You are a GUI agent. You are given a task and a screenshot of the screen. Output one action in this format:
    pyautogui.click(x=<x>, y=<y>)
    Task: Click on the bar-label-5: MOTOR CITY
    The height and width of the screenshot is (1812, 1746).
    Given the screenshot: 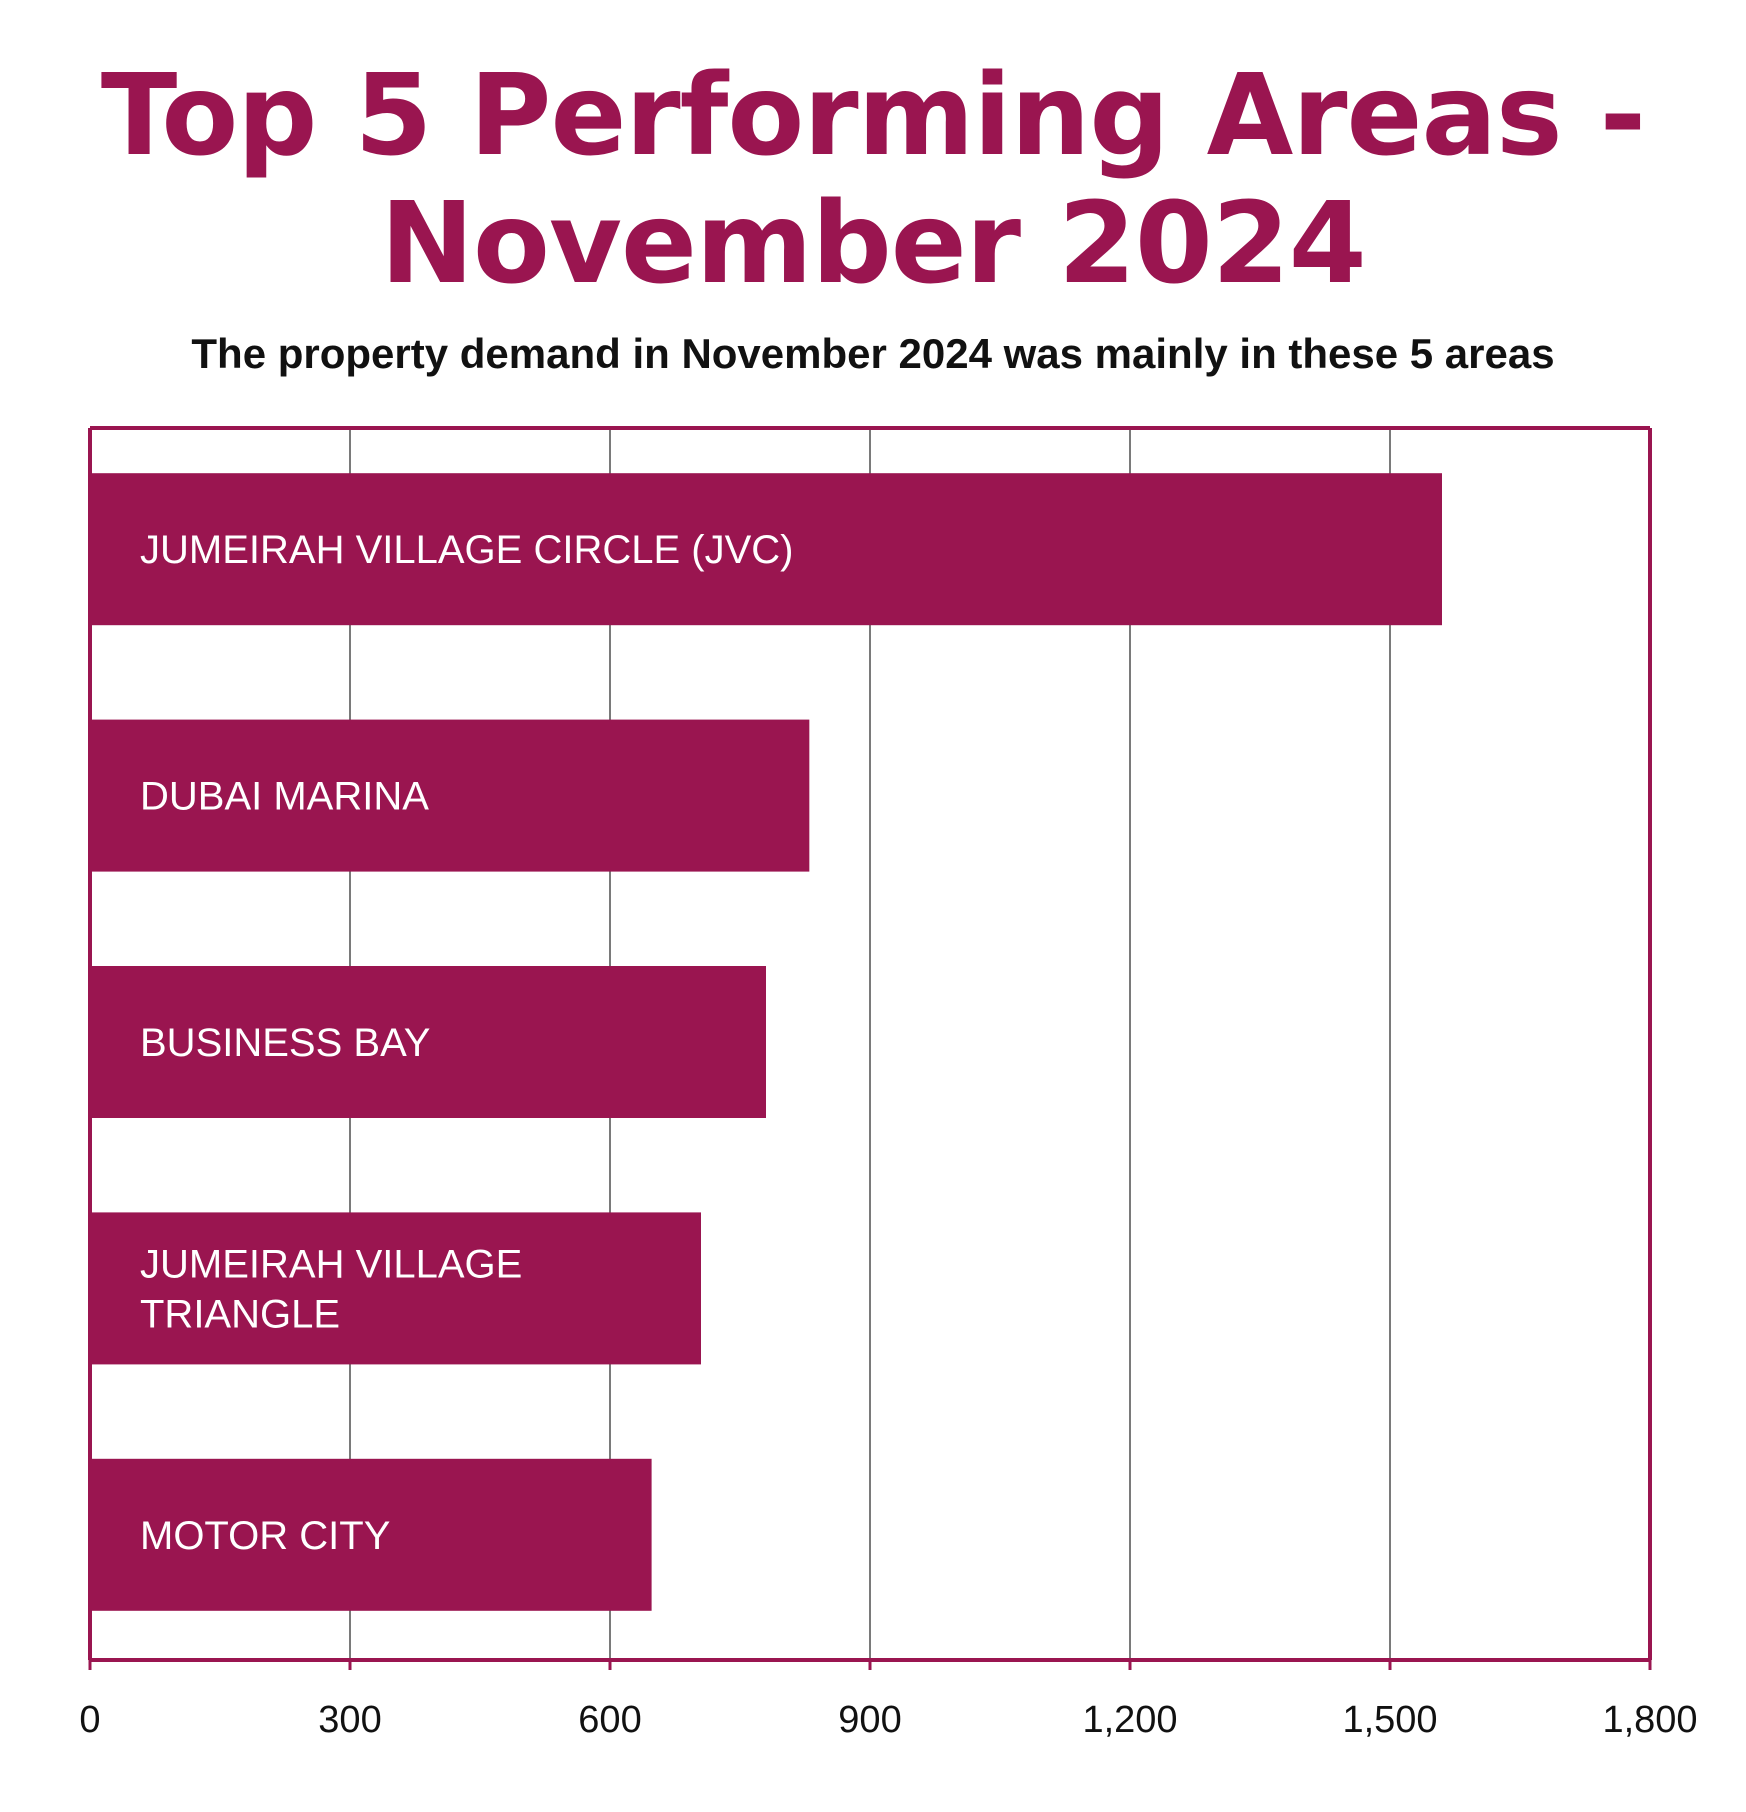 What is the action you would take?
    pyautogui.click(x=265, y=1536)
    